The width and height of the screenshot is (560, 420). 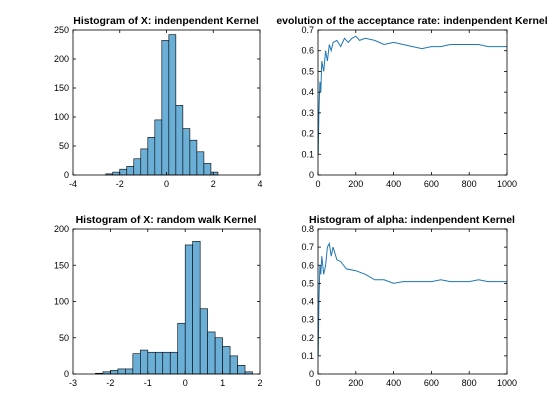 I want to click on x-tick-label: -3, so click(x=73, y=383).